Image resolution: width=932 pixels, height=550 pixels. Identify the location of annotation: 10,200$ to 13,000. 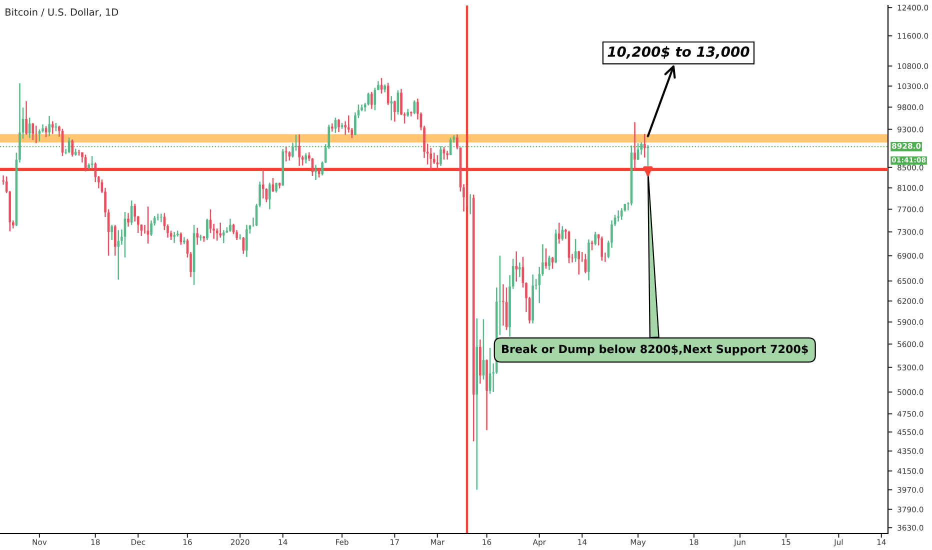
(679, 52).